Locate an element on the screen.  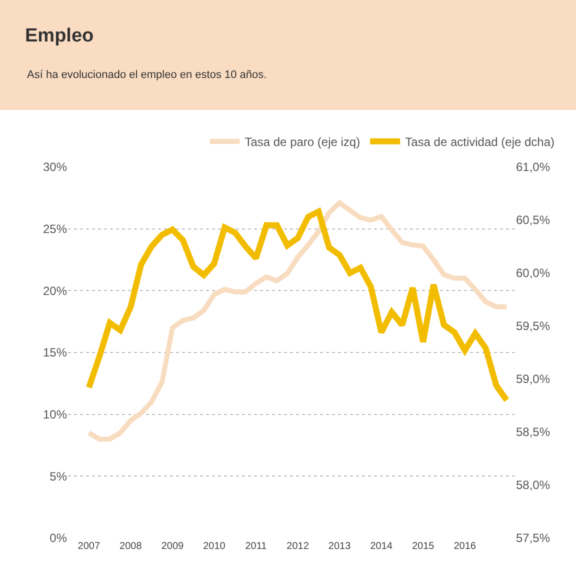
x-tick-label: 2014 is located at coordinates (381, 546).